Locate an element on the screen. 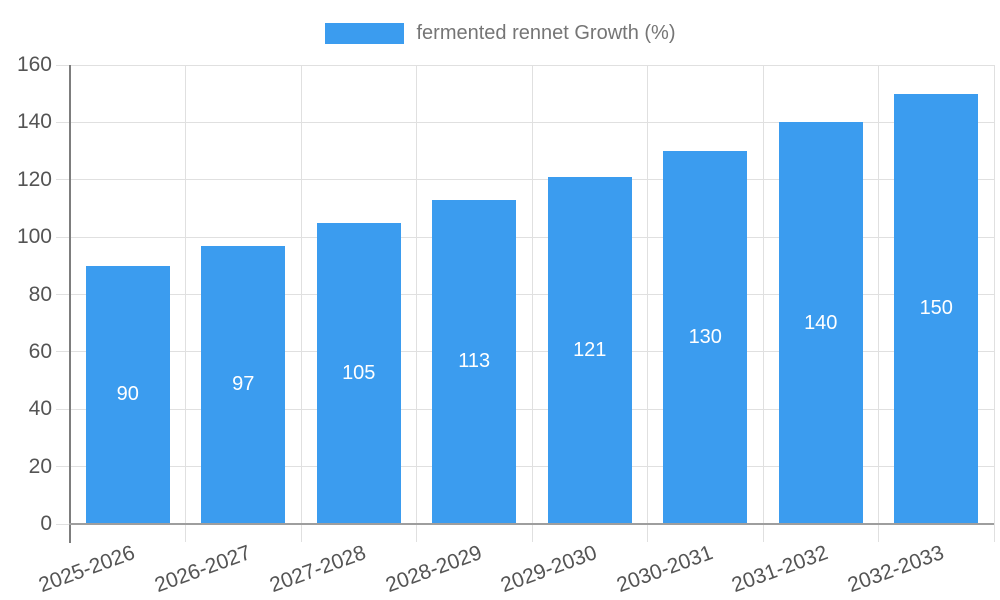  x-axis-line is located at coordinates (531, 524).